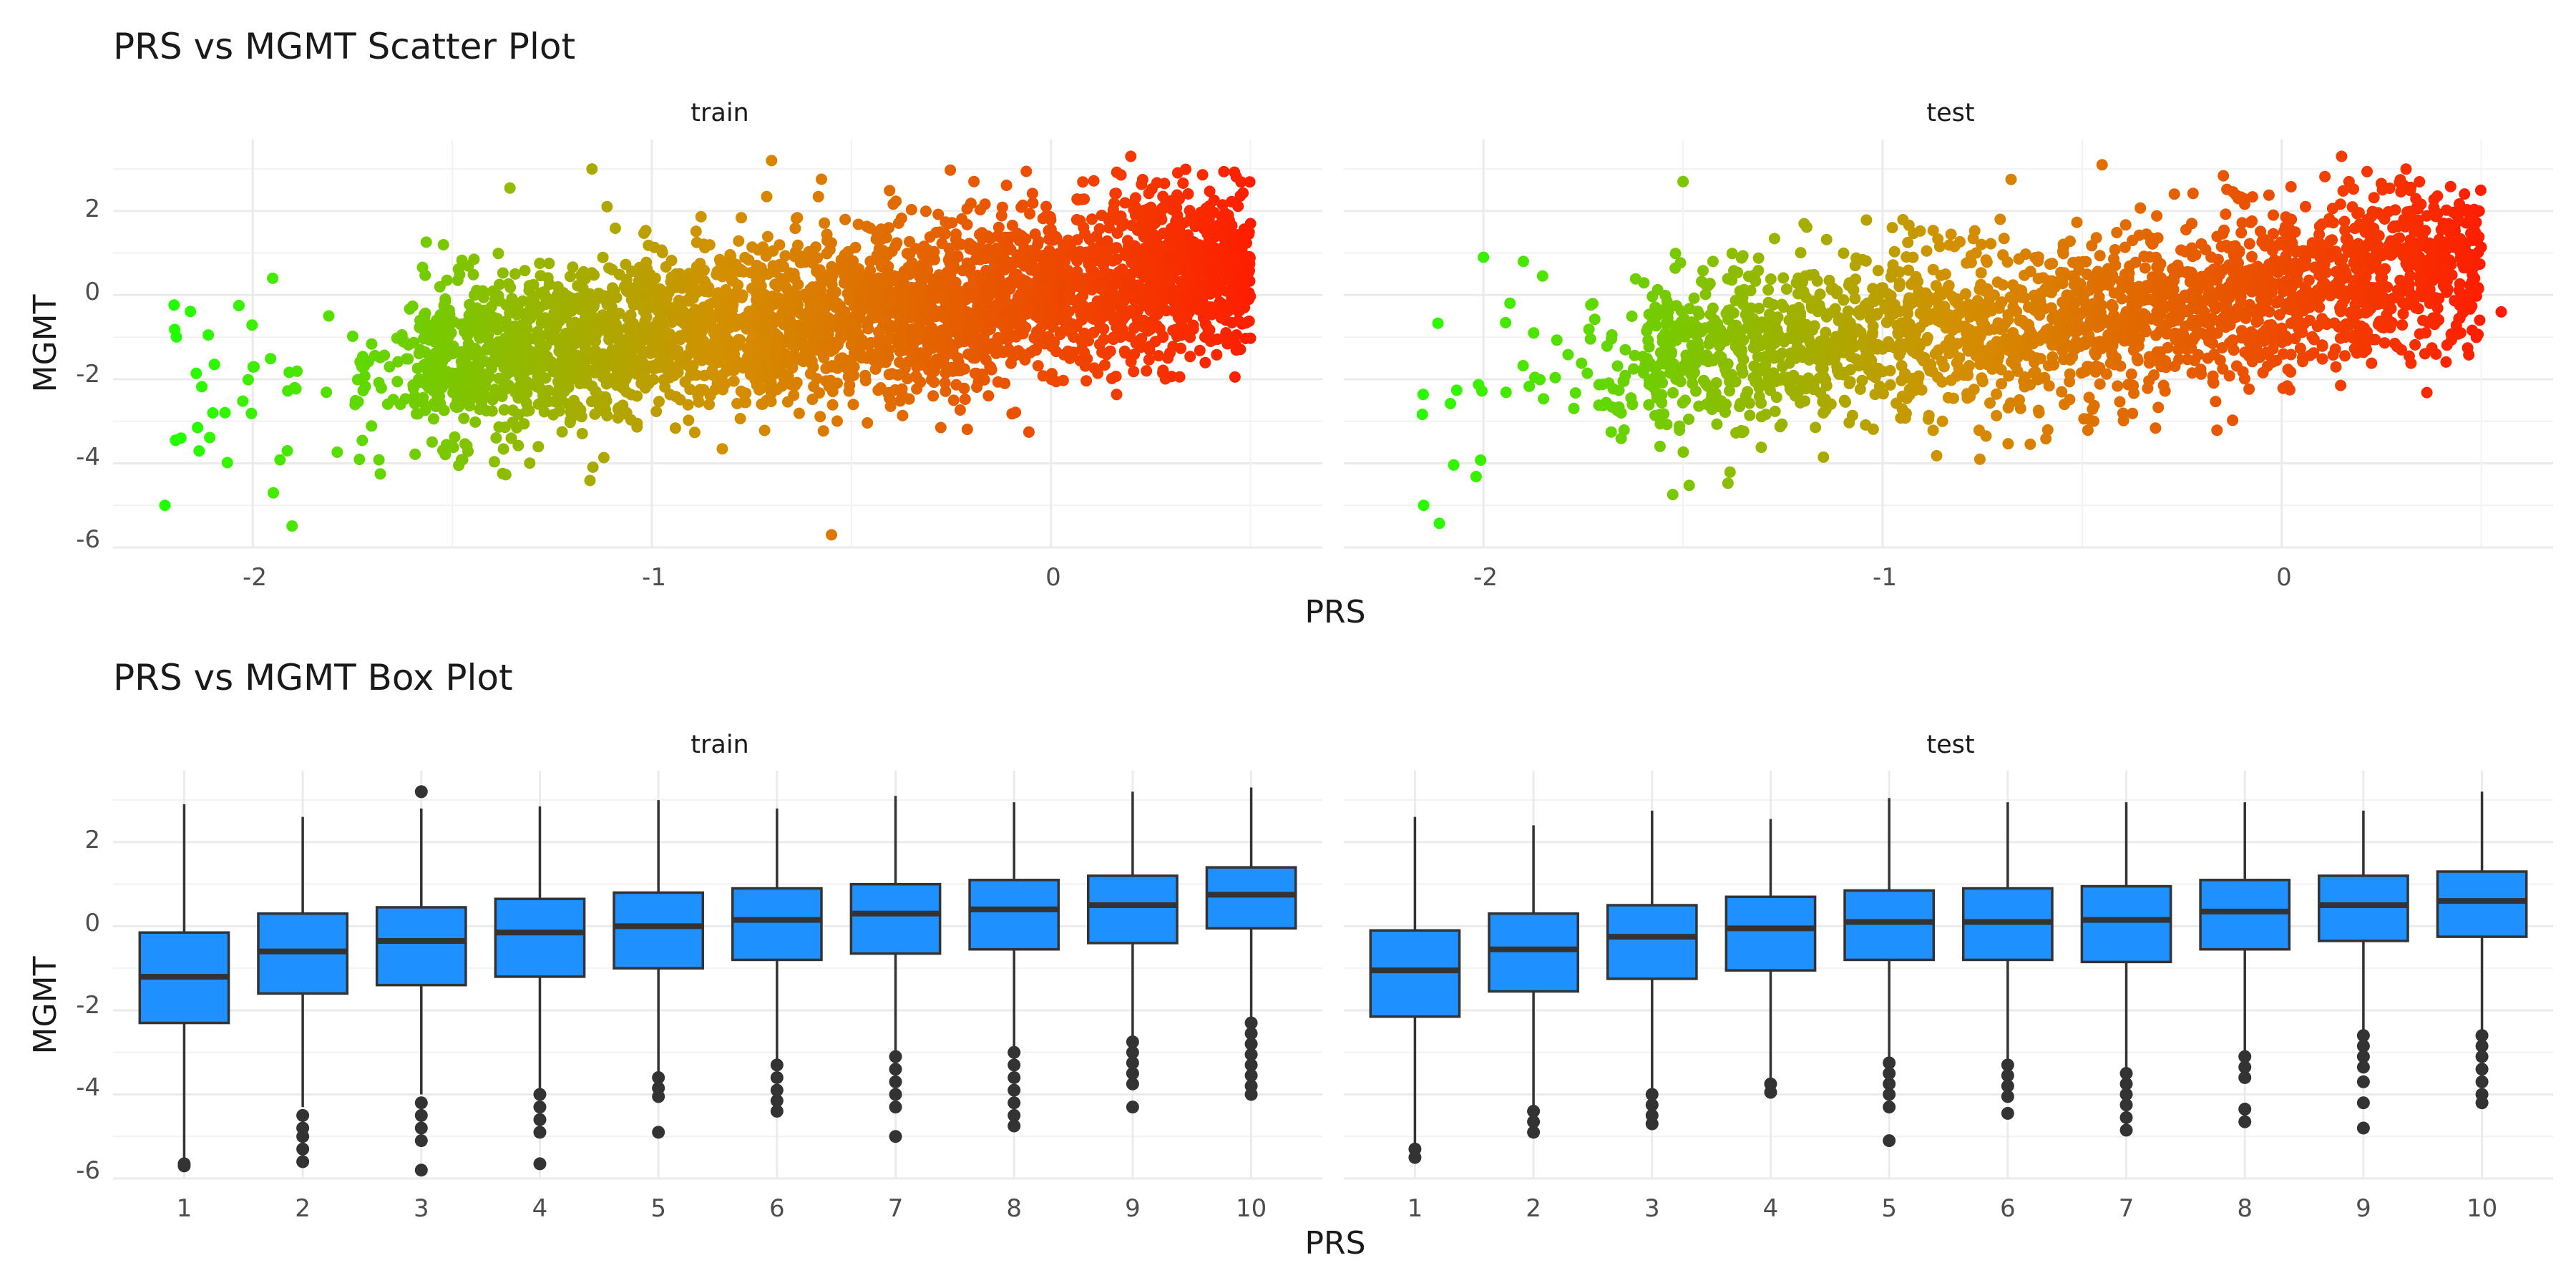 The height and width of the screenshot is (1288, 2576). What do you see at coordinates (313, 677) in the screenshot?
I see `box-plot-title: PRS vs MGMT Box Plot` at bounding box center [313, 677].